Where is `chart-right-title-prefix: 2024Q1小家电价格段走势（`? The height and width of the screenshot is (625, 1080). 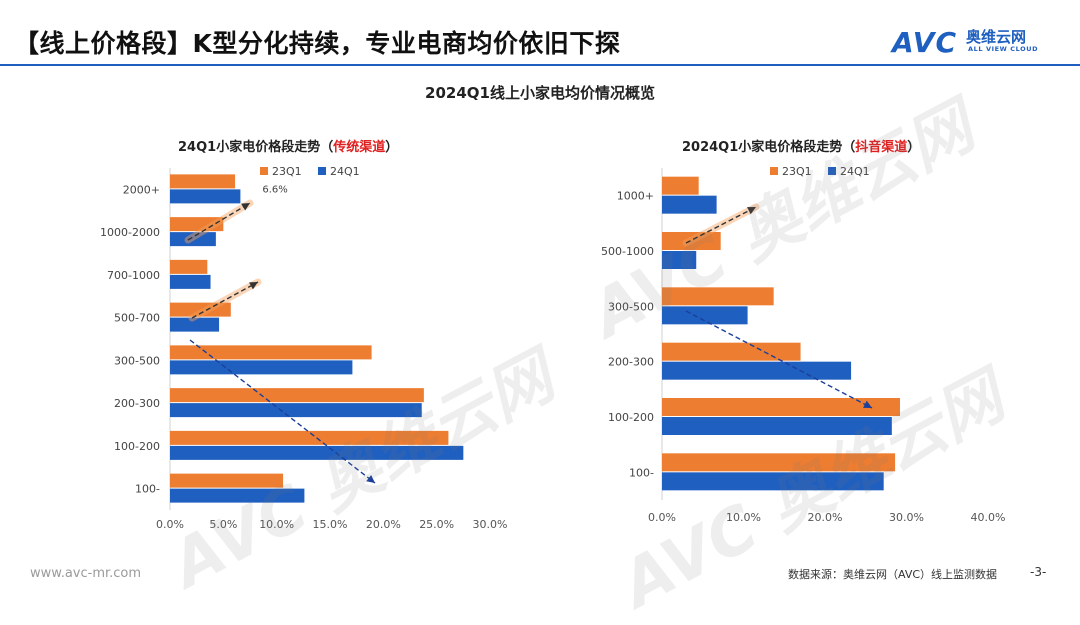 chart-right-title-prefix: 2024Q1小家电价格段走势（ is located at coordinates (769, 147).